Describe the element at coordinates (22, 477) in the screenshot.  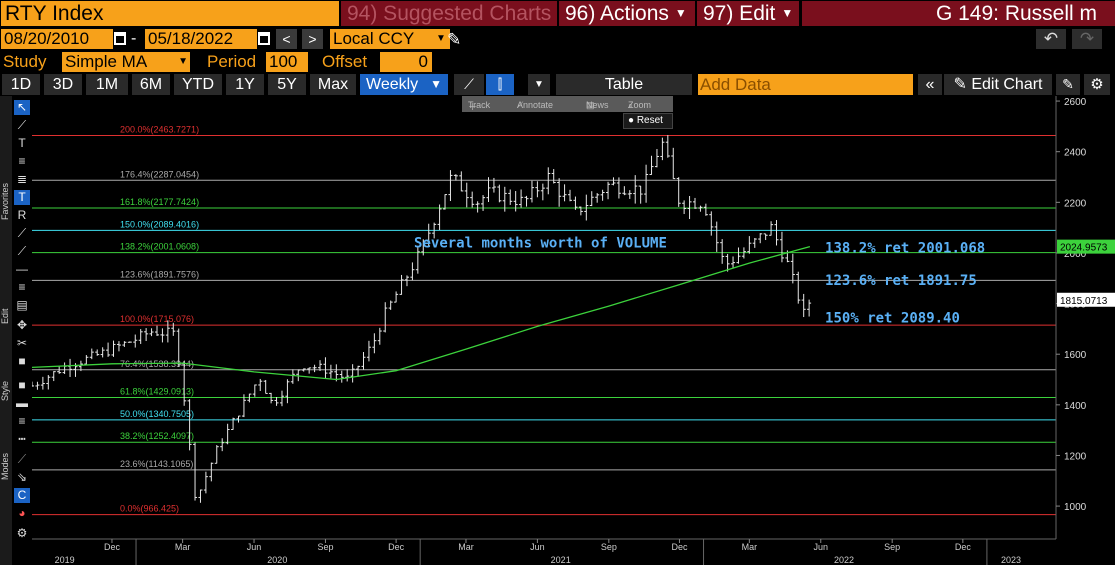
I see `magnet-icon: ⇘` at that location.